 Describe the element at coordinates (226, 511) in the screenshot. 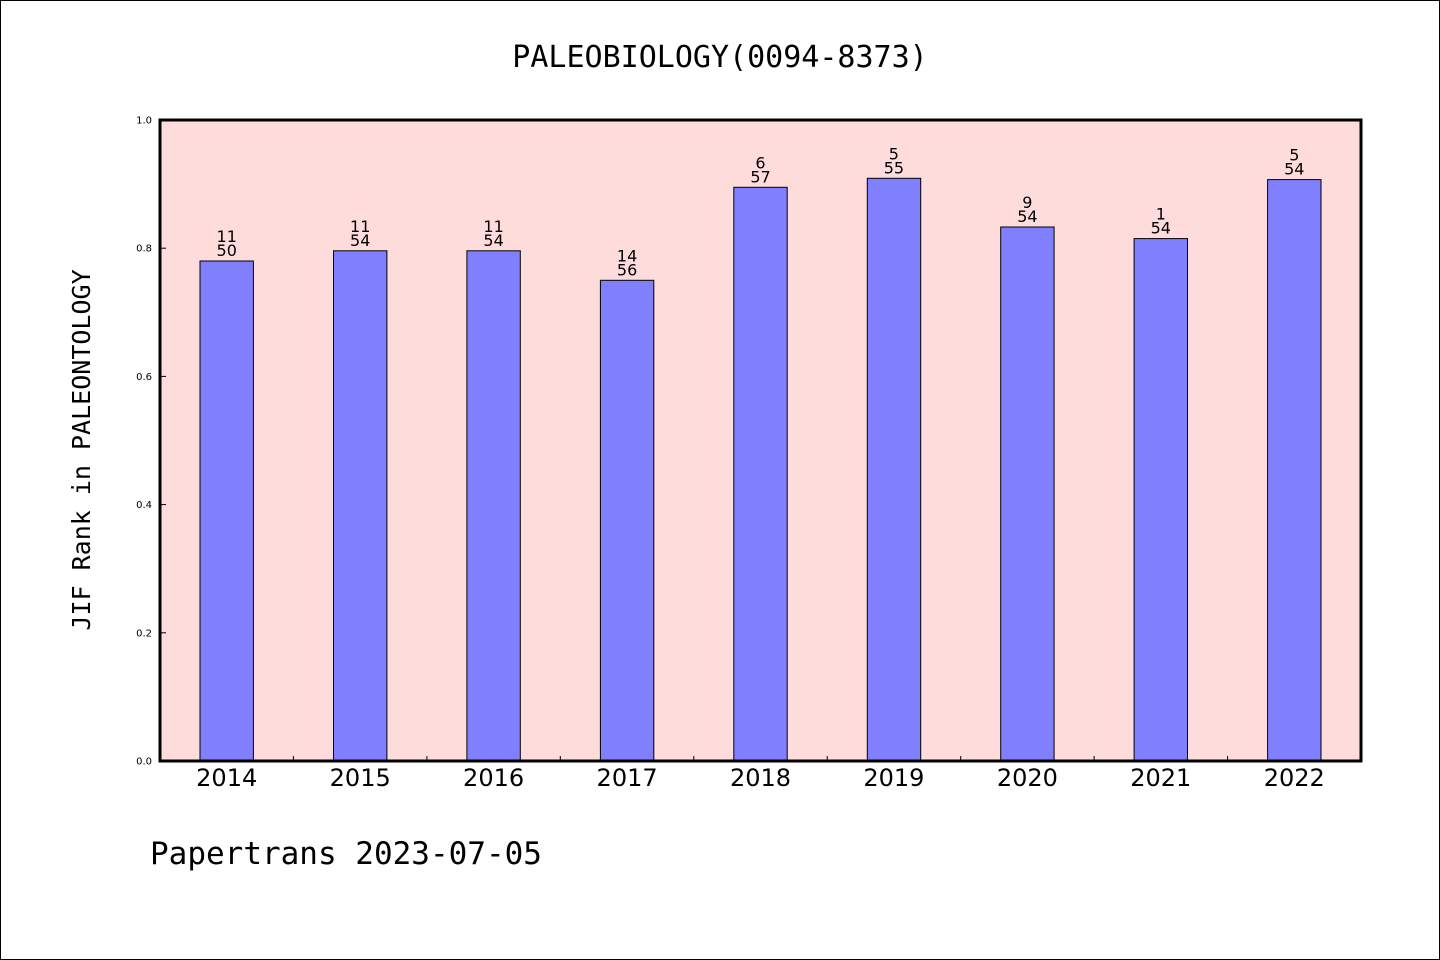

I see `bar-2014` at that location.